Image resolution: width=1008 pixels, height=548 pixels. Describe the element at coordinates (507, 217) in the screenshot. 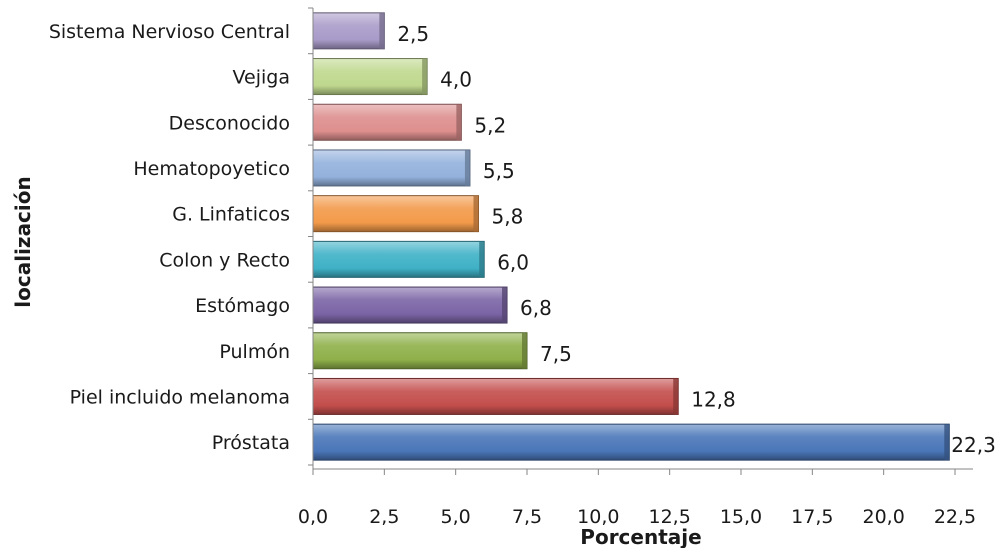

I see `value-label-4: 5,8` at that location.